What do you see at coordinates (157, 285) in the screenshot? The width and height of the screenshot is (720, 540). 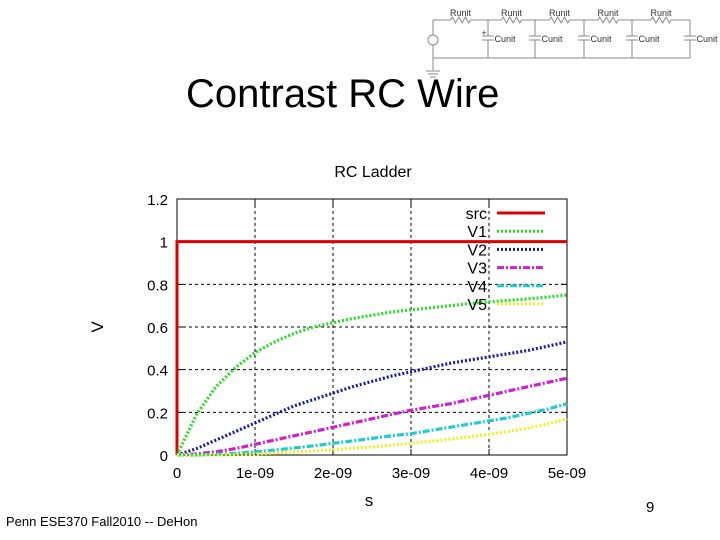 I see `y-tick-label: 0.8` at bounding box center [157, 285].